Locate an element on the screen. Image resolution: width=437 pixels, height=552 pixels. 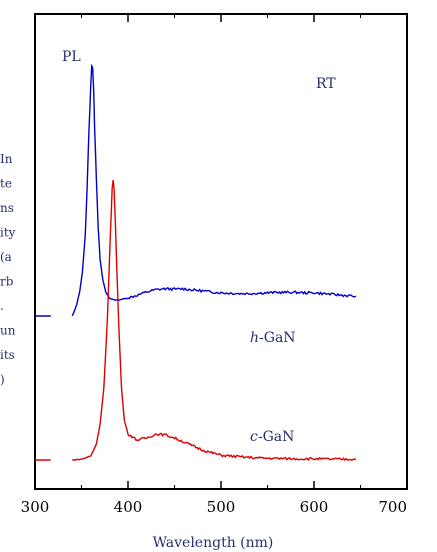
y-axis-label-fragment: ity is located at coordinates (8, 233).